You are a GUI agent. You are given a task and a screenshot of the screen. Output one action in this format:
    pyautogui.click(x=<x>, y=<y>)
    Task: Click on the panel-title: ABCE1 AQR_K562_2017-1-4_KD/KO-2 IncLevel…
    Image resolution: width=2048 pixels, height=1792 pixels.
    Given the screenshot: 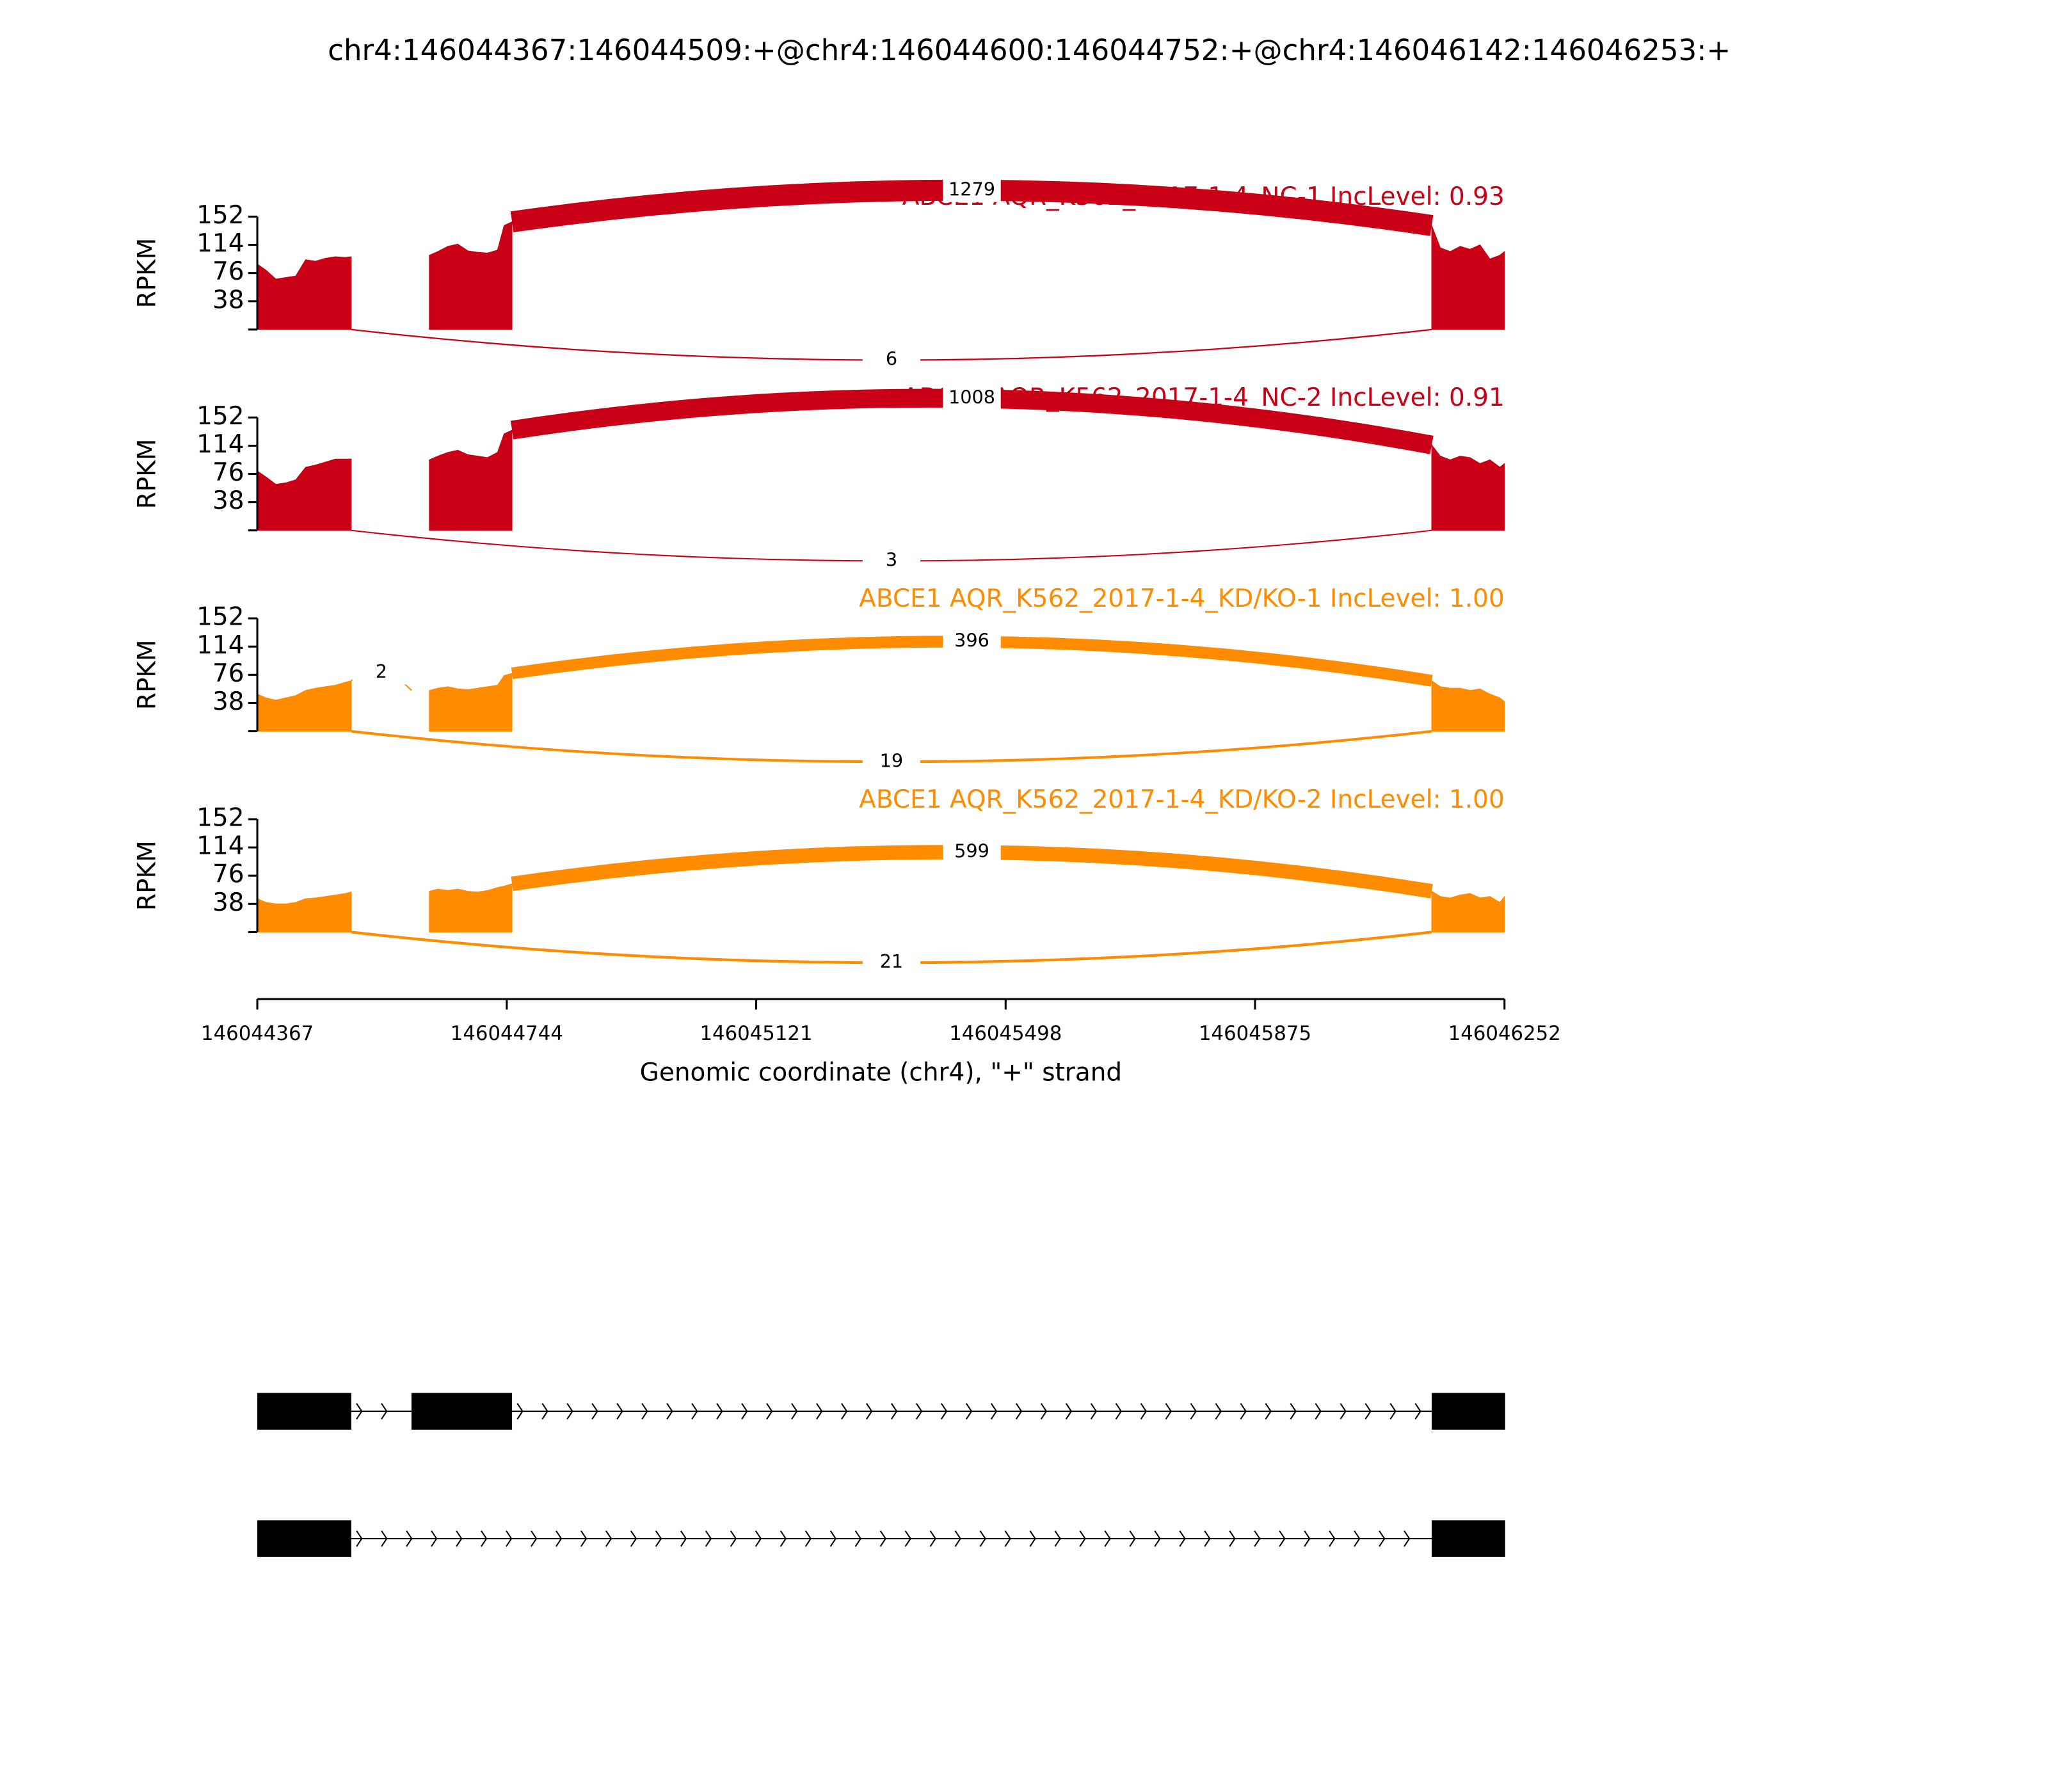 What is the action you would take?
    pyautogui.click(x=1182, y=799)
    